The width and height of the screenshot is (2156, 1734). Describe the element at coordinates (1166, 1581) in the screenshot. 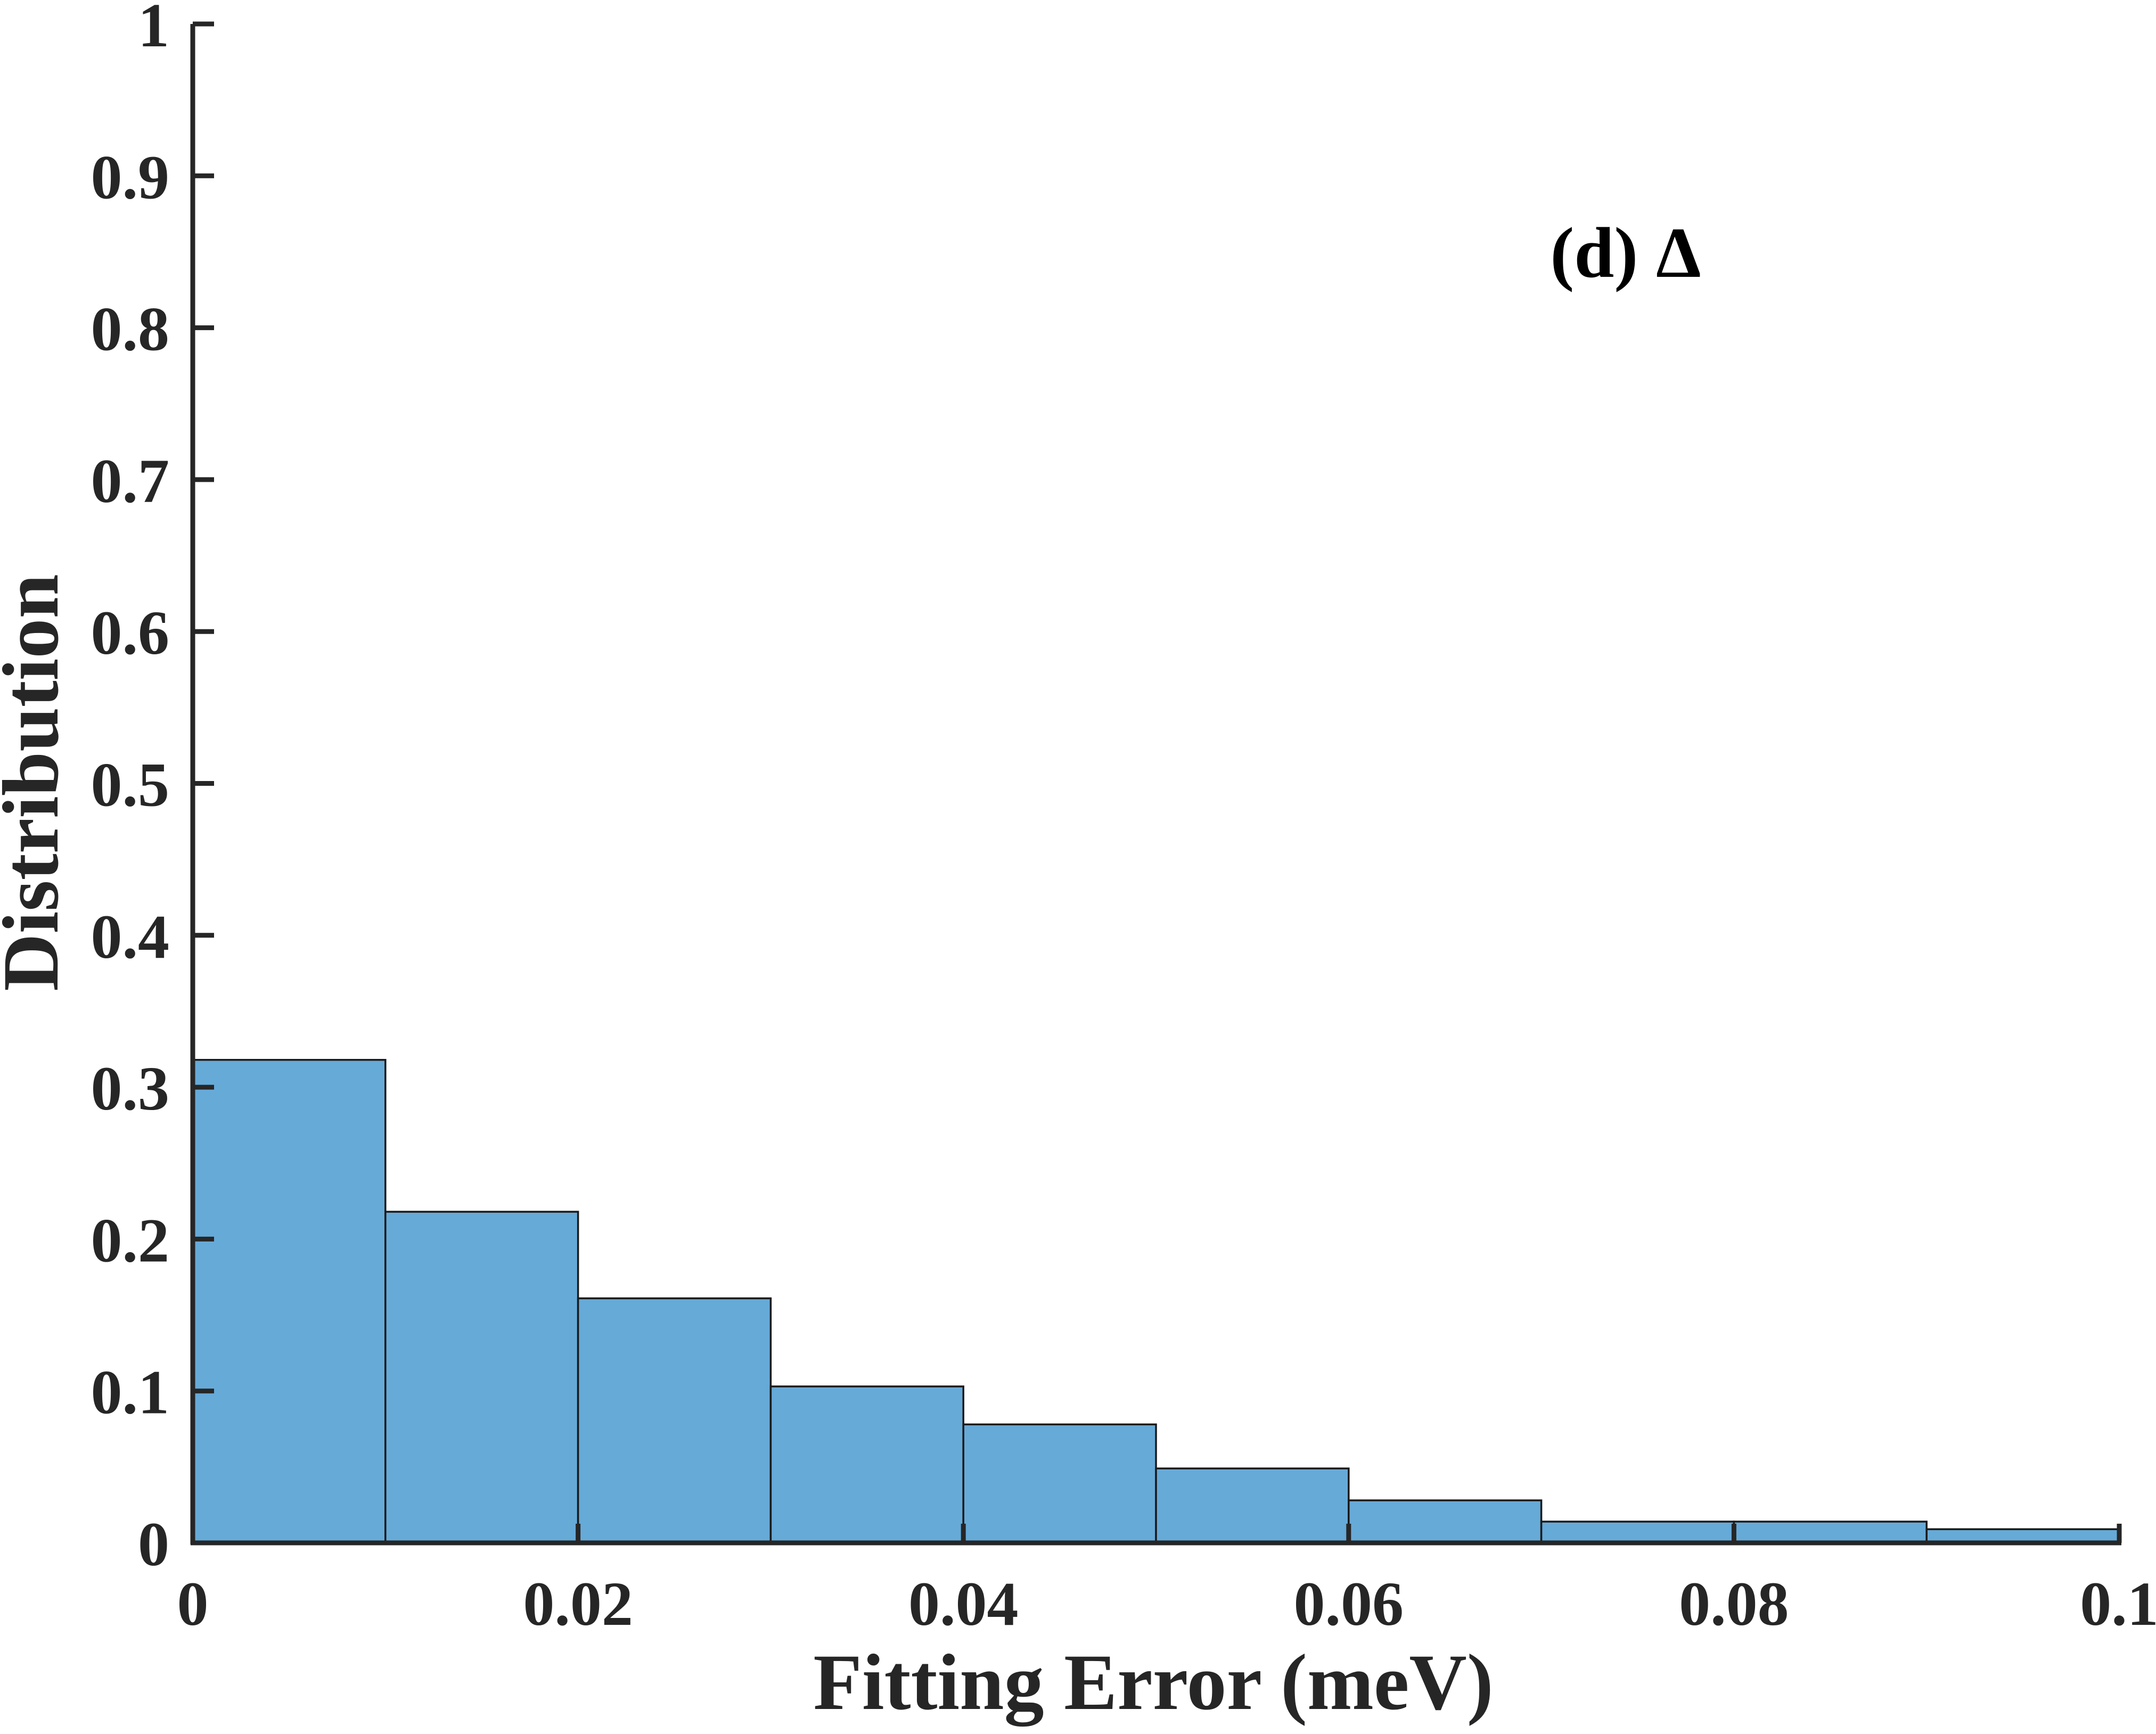

I see `x-axis-ticks: 0 0.02 0.04 0.06 0.08 0.1` at that location.